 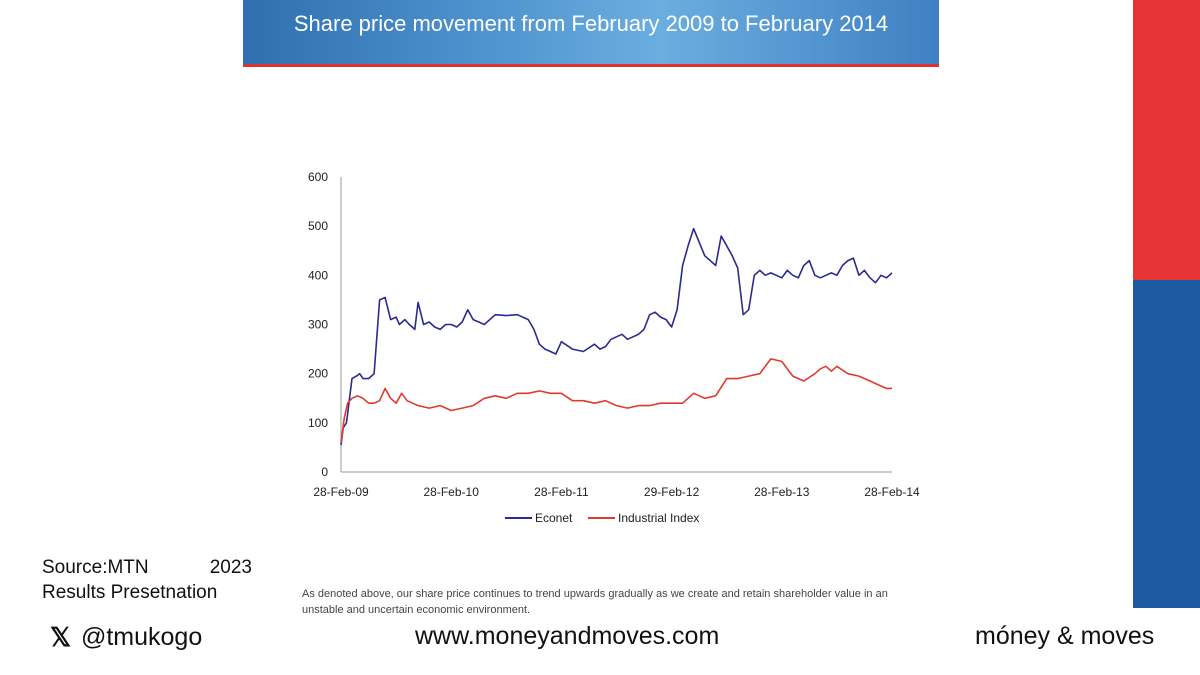 I want to click on y-ticks: 0 100 200 300 400 500 600, so click(x=318, y=324).